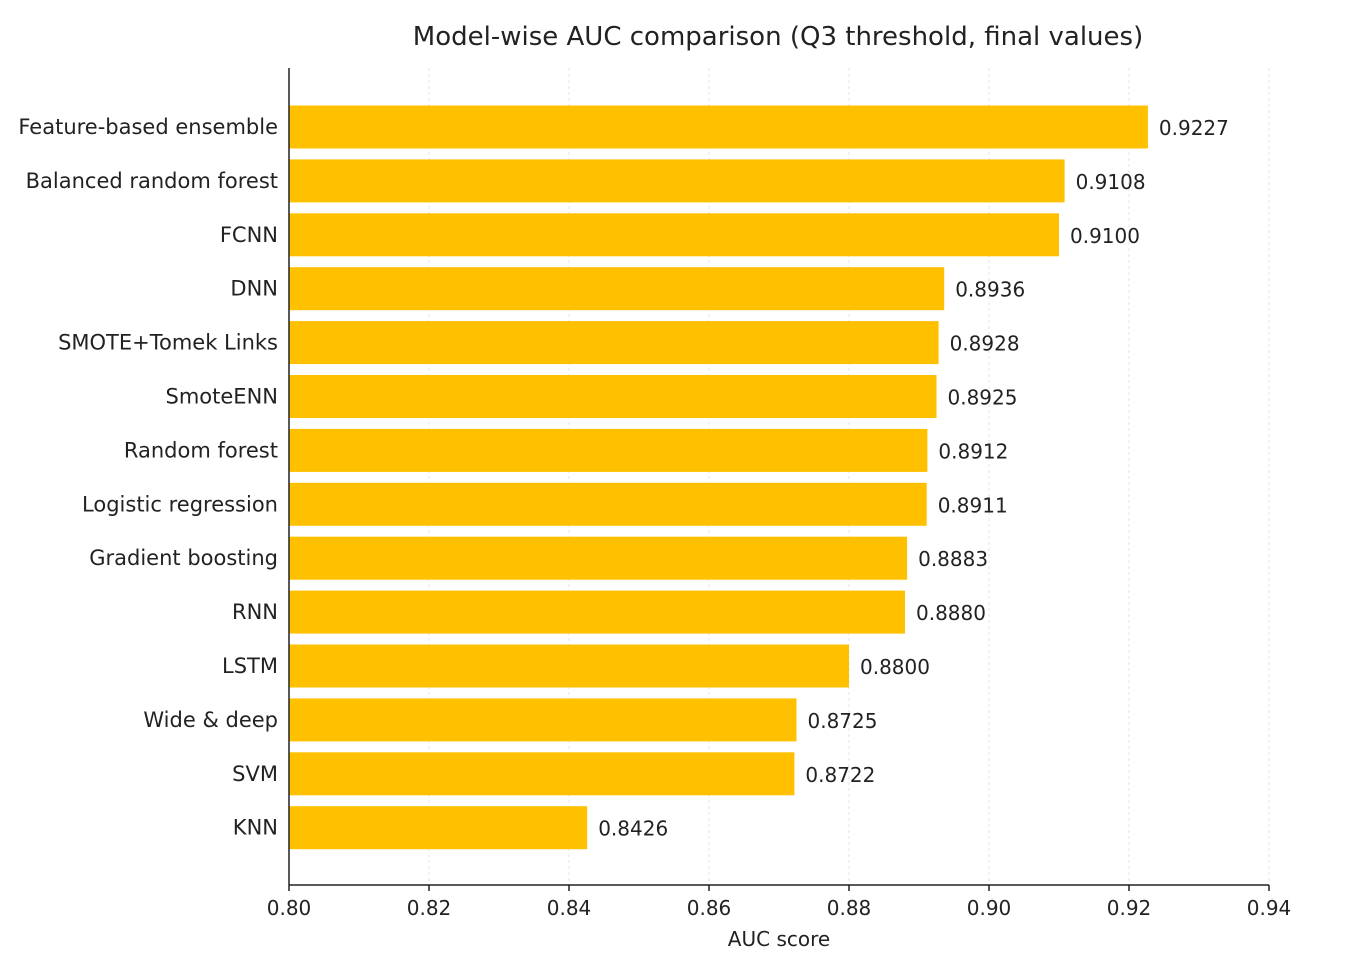  Describe the element at coordinates (180, 504) in the screenshot. I see `category-label: Logistic regression` at that location.